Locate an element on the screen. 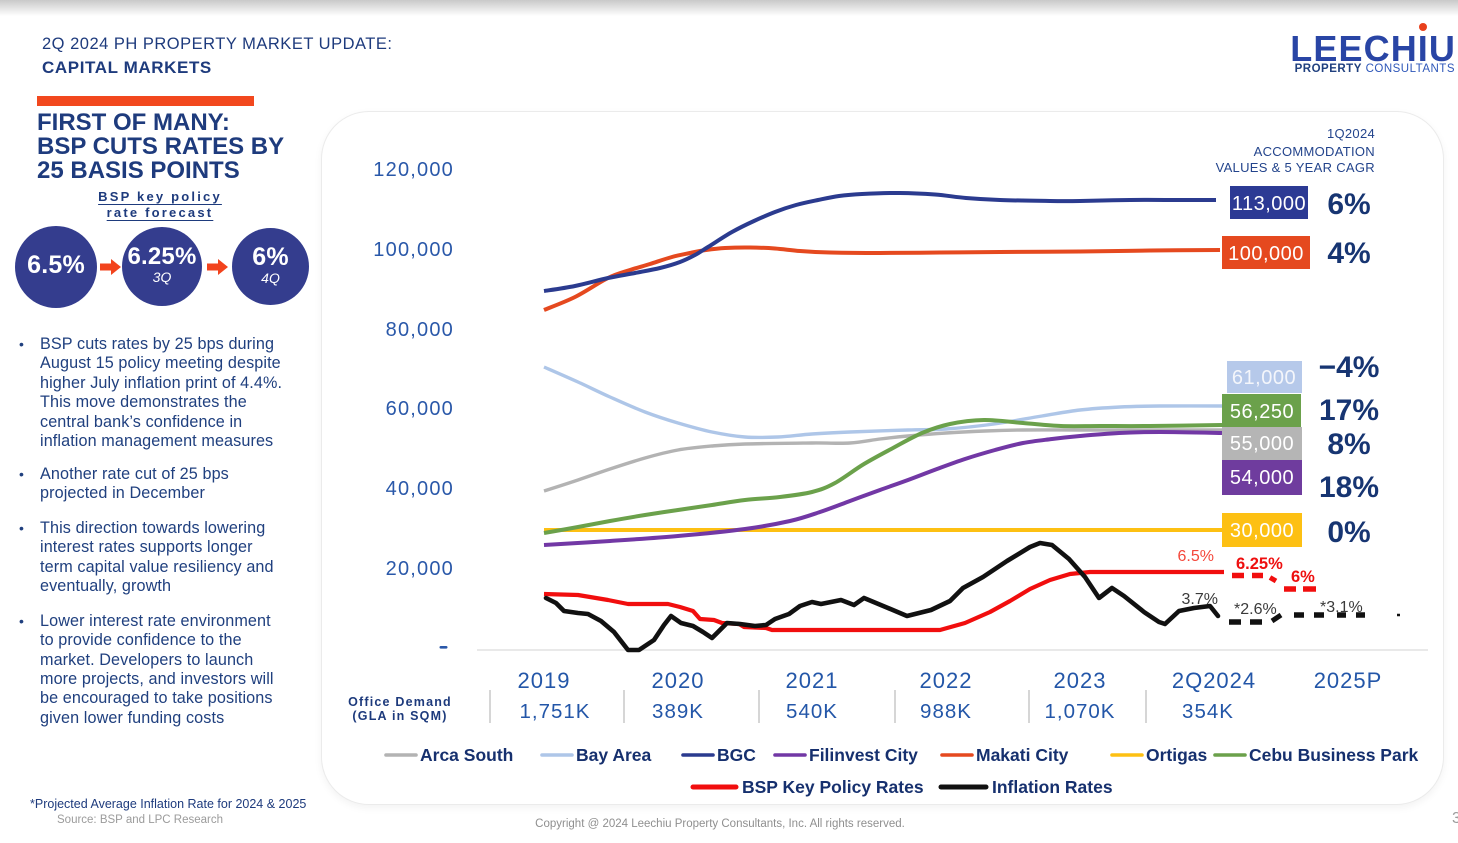 This screenshot has width=1458, height=843. svg-text: 55,000 is located at coordinates (1262, 444).